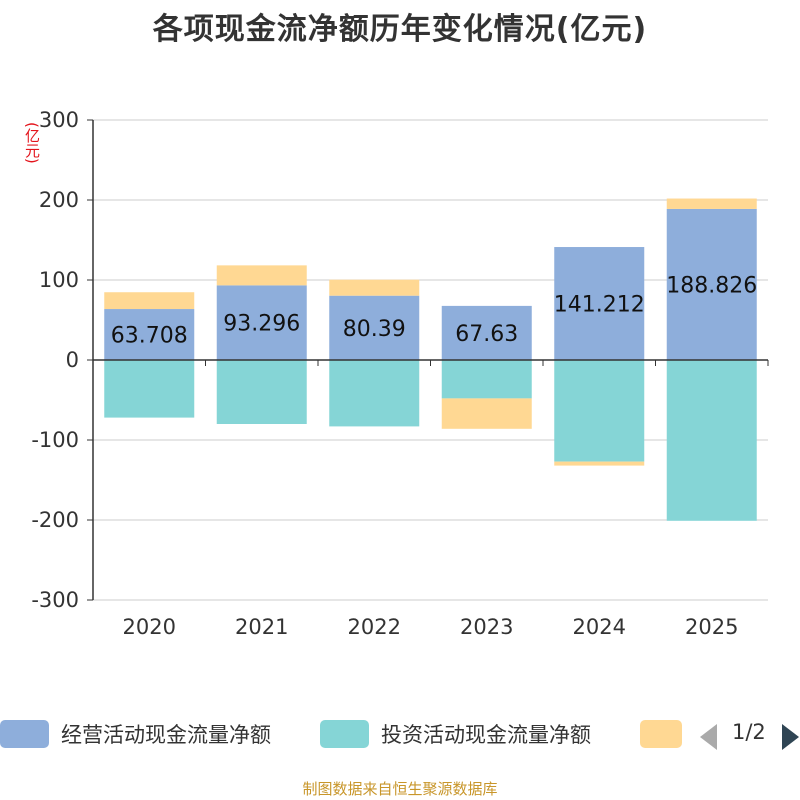  I want to click on legend-item-operating: 经营活动现金流量净额, so click(135, 734).